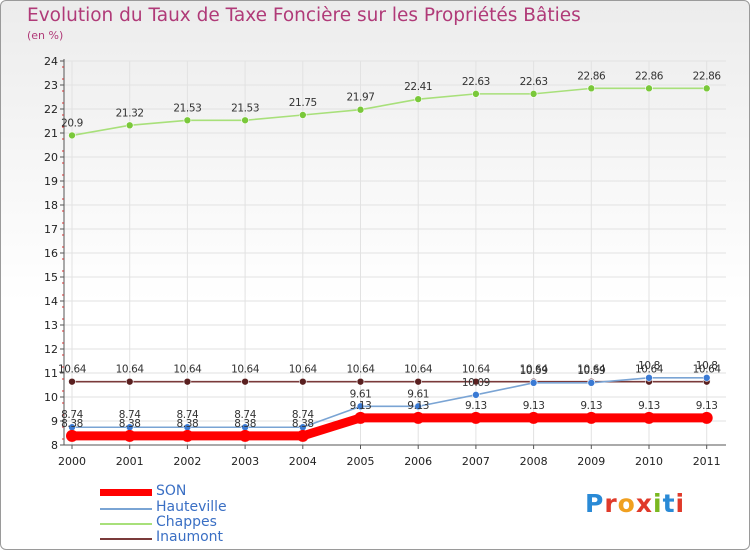 This screenshot has height=550, width=750. What do you see at coordinates (669, 503) in the screenshot?
I see `logo-letter: t` at bounding box center [669, 503].